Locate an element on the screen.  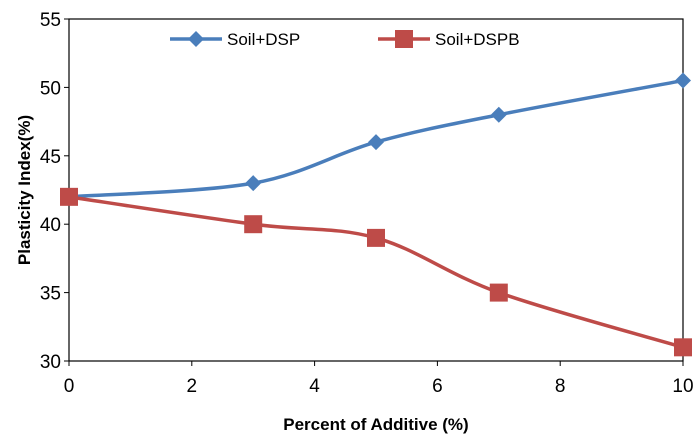
x-tick-label: 10 is located at coordinates (682, 386).